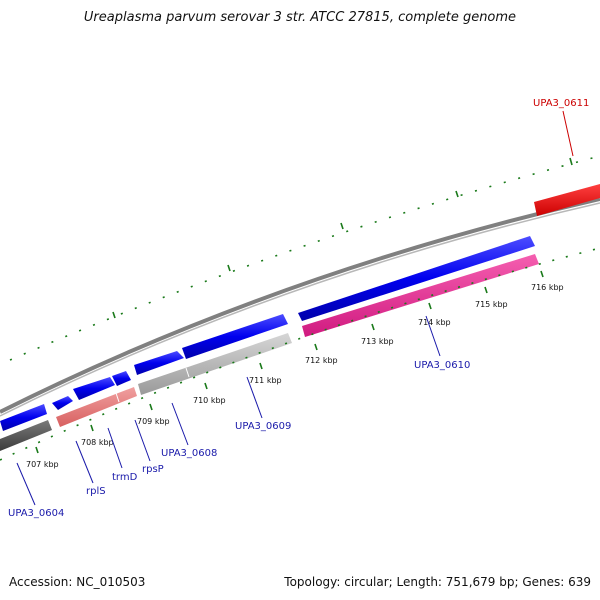  What do you see at coordinates (235, 336) in the screenshot?
I see `gene-feature-upa3-0609-fwd` at bounding box center [235, 336].